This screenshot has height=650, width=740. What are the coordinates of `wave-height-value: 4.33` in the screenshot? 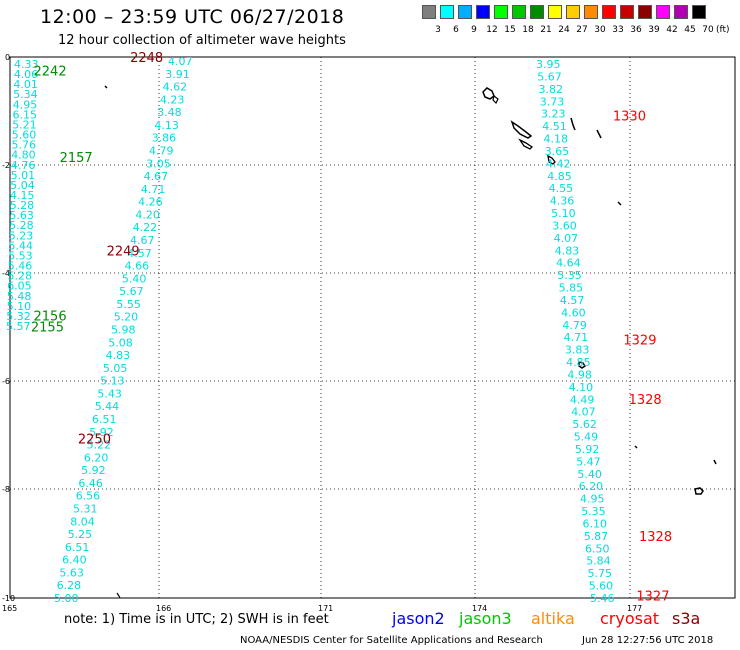 It's located at (26, 64).